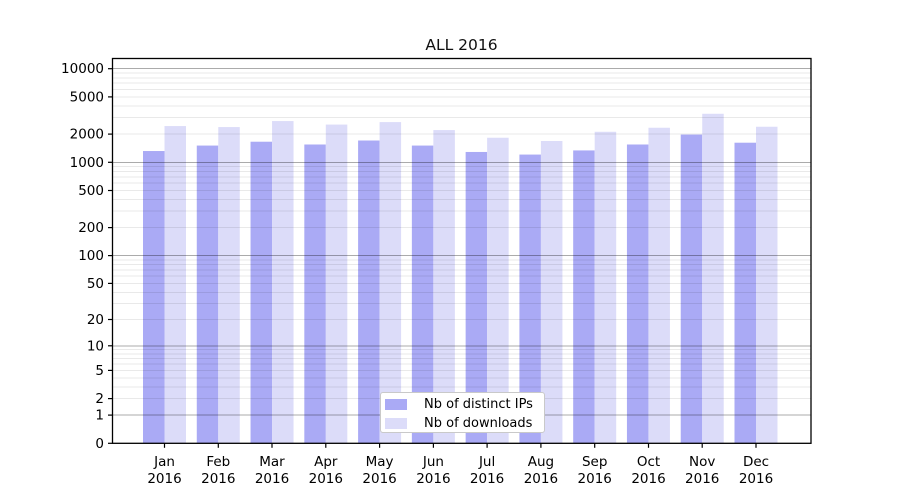 This screenshot has width=900, height=500. I want to click on y-tick-label-1000: 1000, so click(87, 163).